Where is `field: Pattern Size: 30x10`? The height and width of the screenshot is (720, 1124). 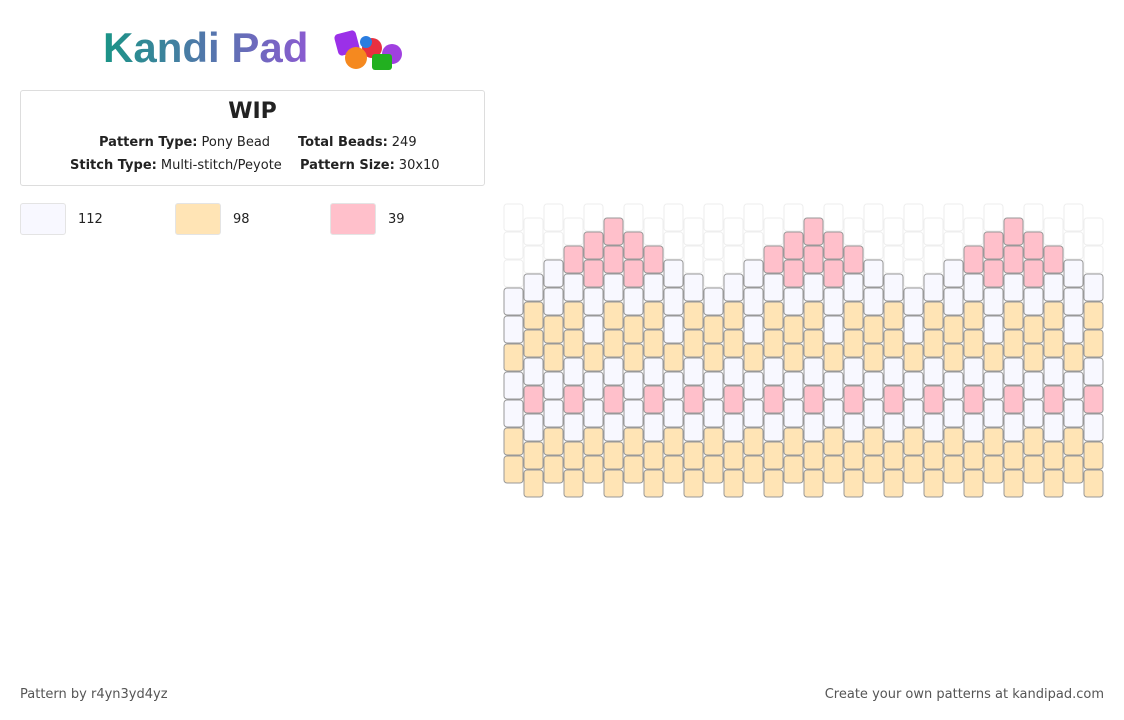
field: Pattern Size: 30x10 is located at coordinates (370, 165).